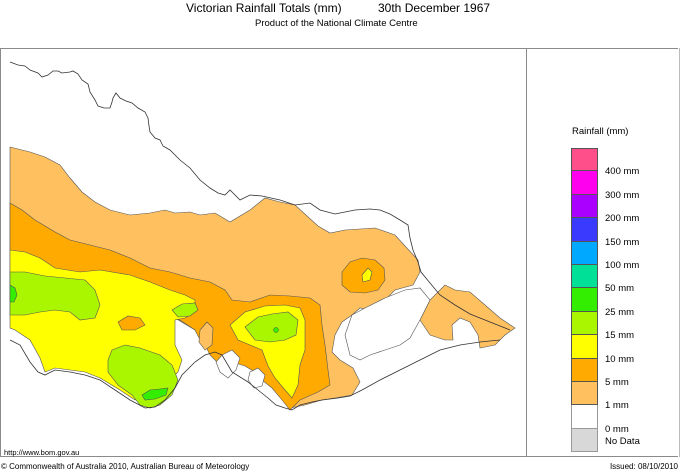 The height and width of the screenshot is (473, 680). I want to click on map-title: Victorian Rainfall Totals (mm), so click(264, 8).